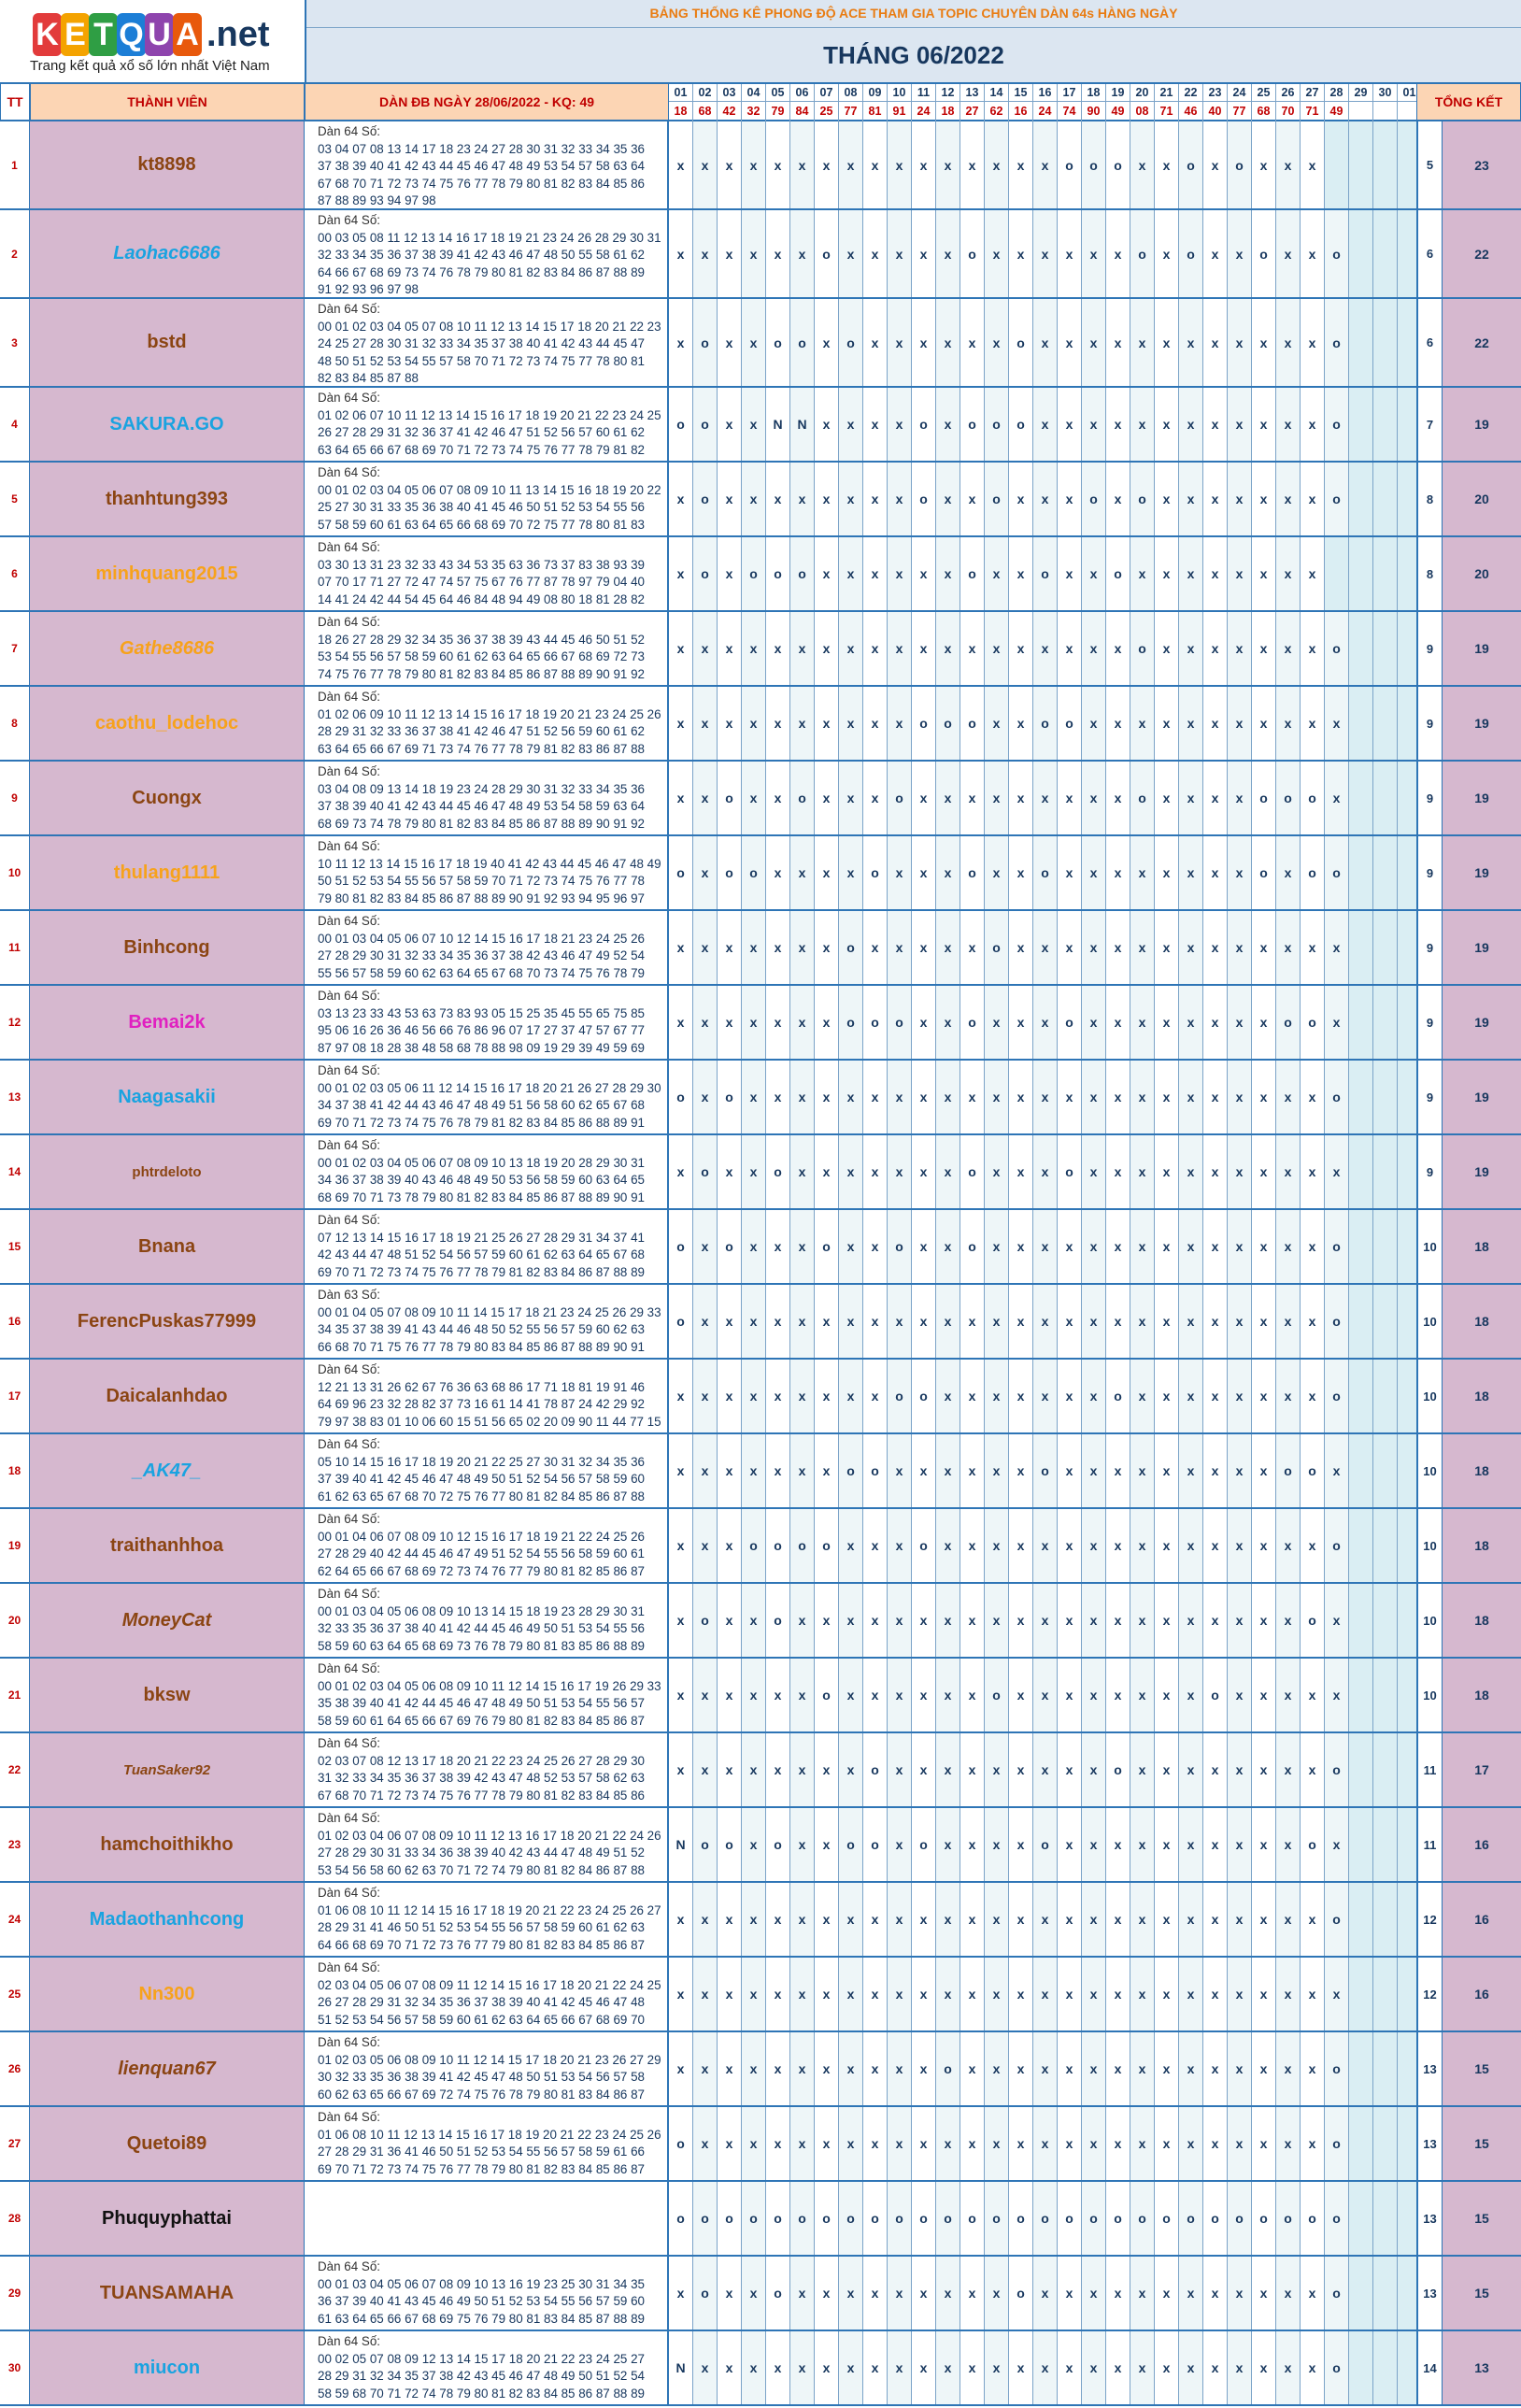  What do you see at coordinates (973, 93) in the screenshot?
I see `day-header: 13` at bounding box center [973, 93].